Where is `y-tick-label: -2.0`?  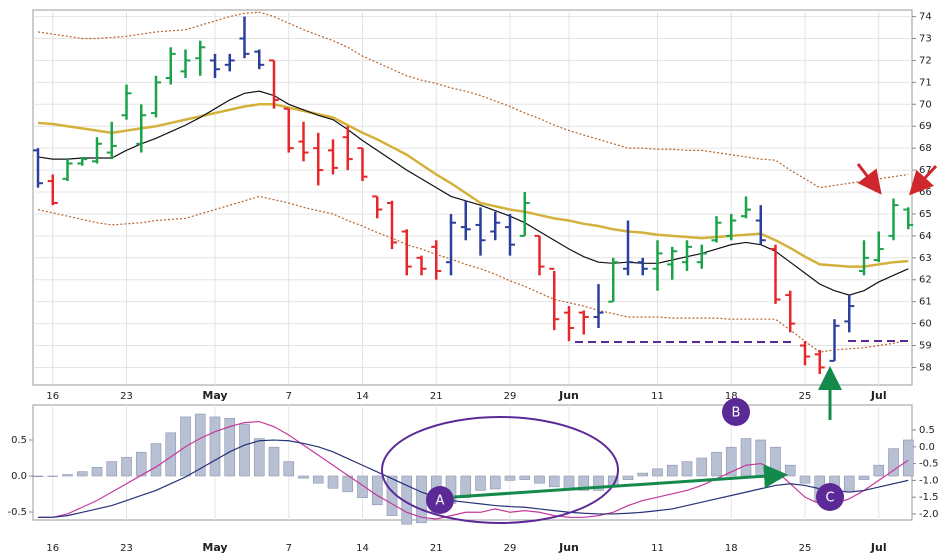
y-tick-label: -2.0 is located at coordinates (929, 514).